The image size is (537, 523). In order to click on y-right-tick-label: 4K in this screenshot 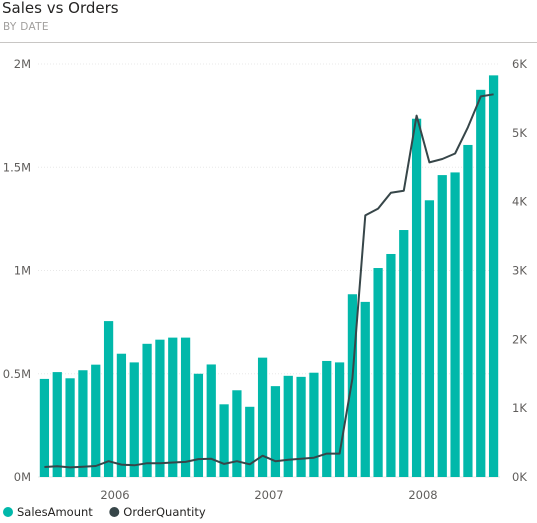, I will do `click(519, 202)`.